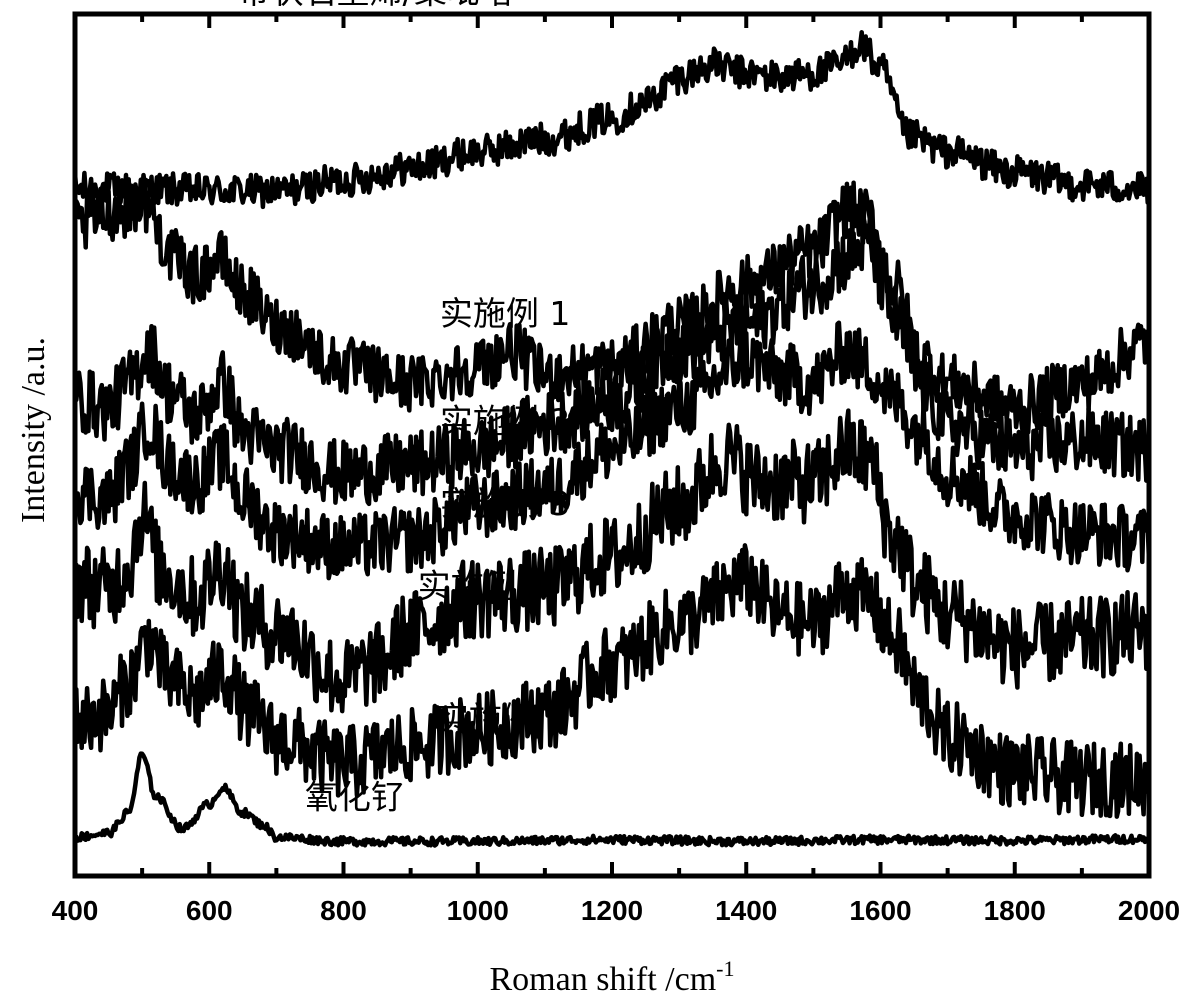  I want to click on series-label-3: 实施例 2, so click(505, 420).